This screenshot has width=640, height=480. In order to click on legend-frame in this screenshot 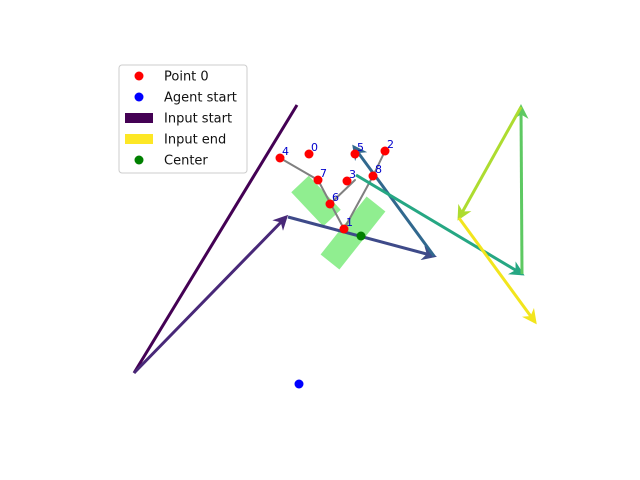, I will do `click(183, 119)`.